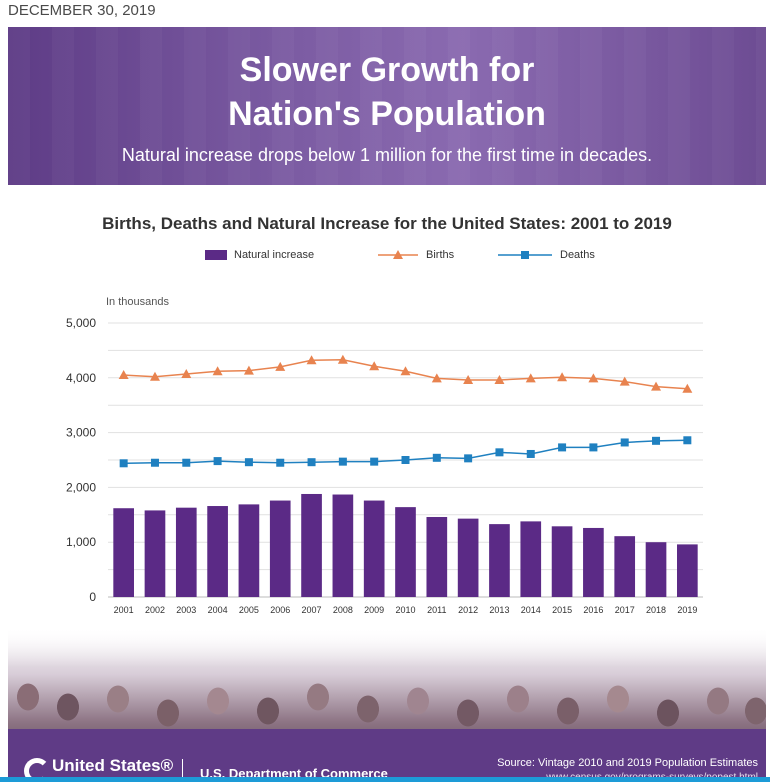 This screenshot has width=770, height=782. I want to click on y-tick-label: 0, so click(92, 597).